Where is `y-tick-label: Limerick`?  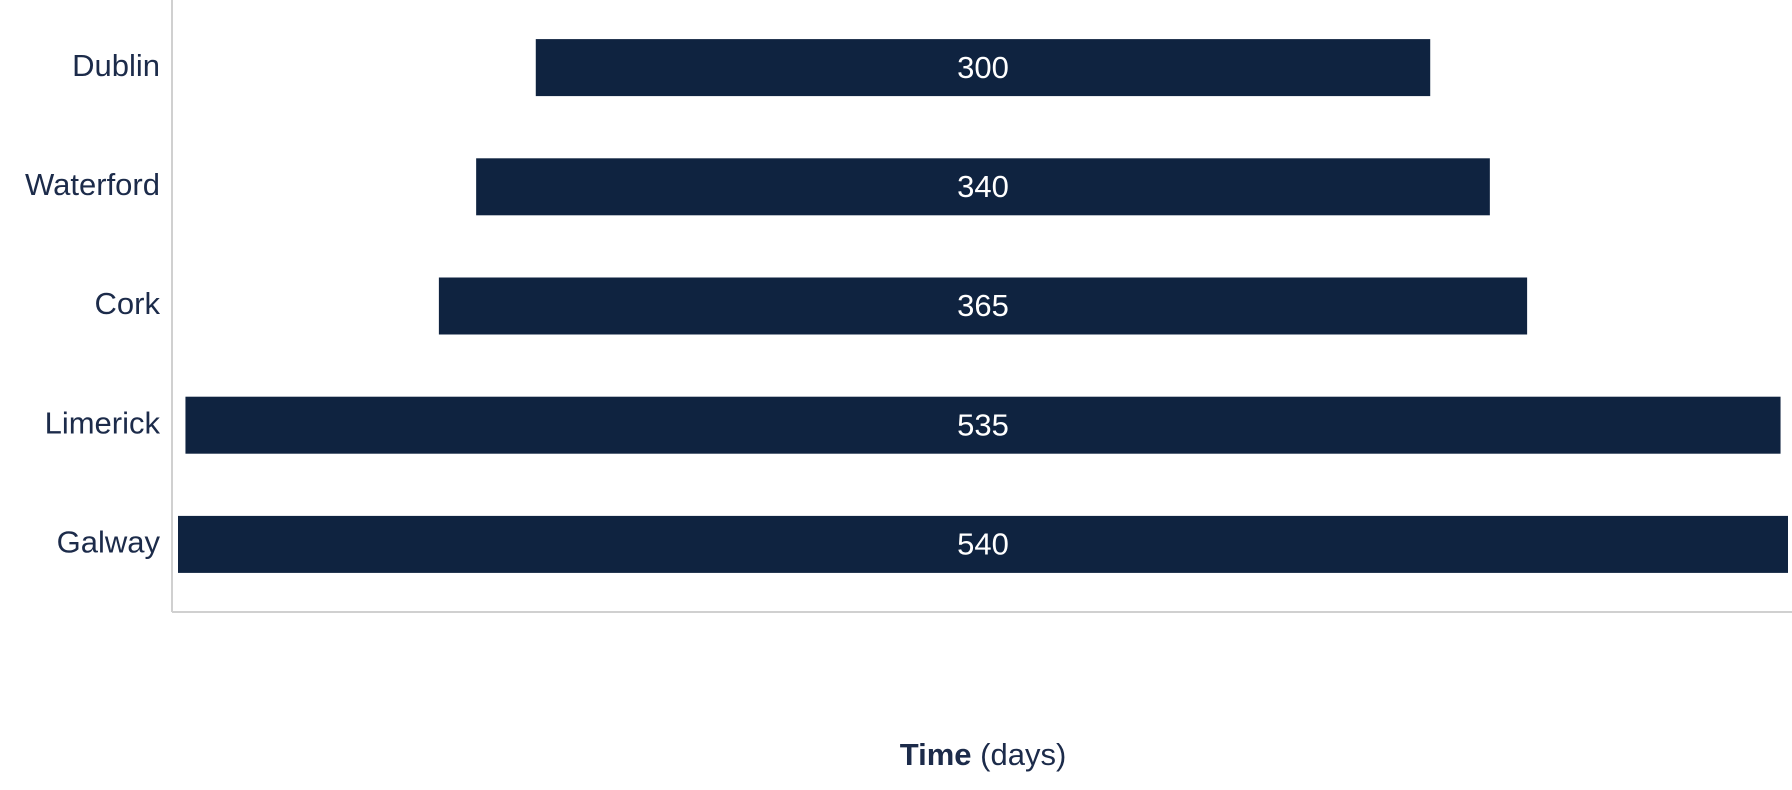 y-tick-label: Limerick is located at coordinates (103, 422).